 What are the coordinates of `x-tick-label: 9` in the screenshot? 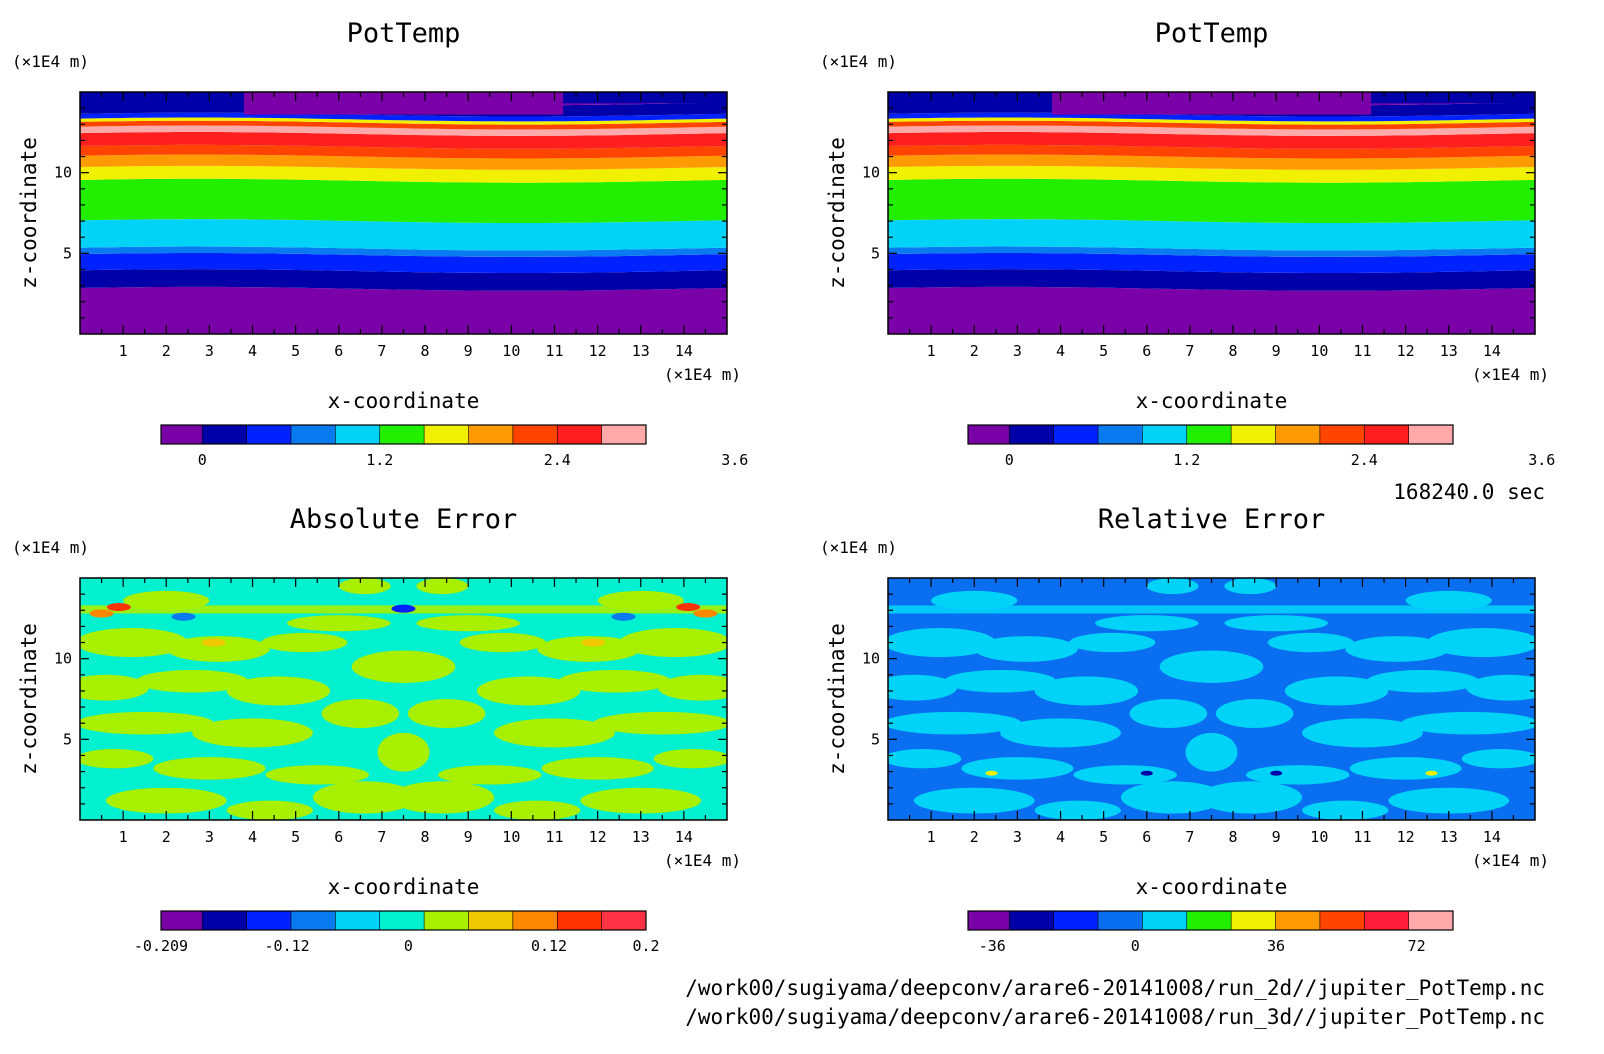 It's located at (468, 837).